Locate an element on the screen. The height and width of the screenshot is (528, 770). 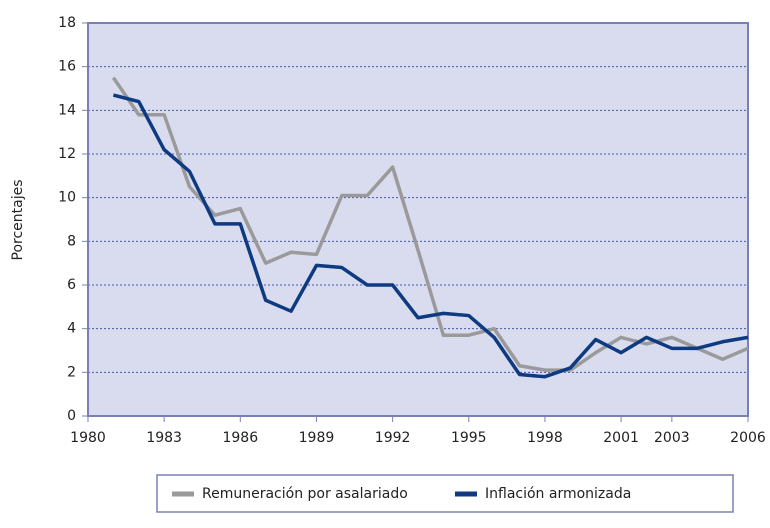
x-tick-label: 2001 is located at coordinates (621, 438).